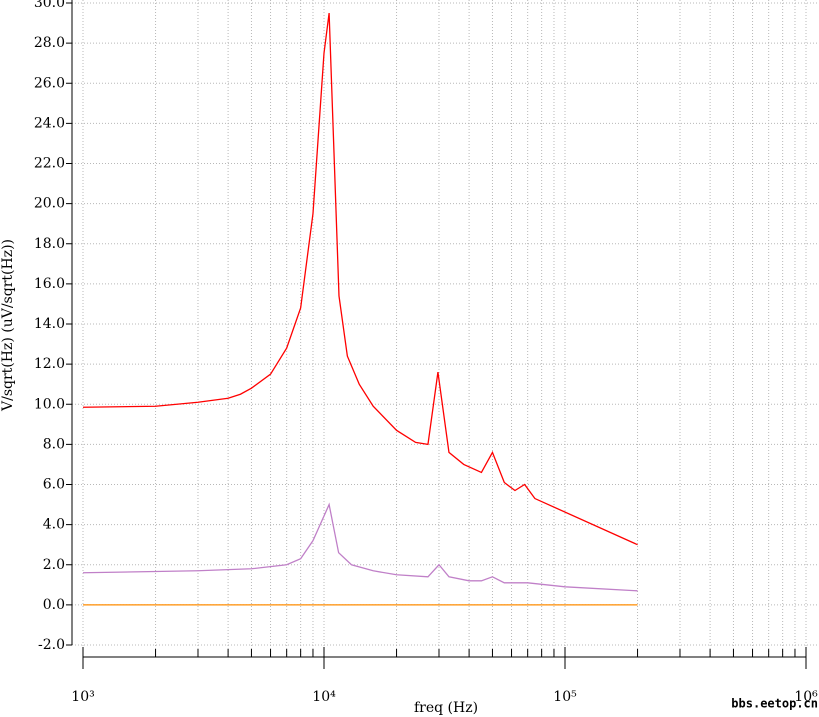 Image resolution: width=819 pixels, height=717 pixels. Describe the element at coordinates (806, 697) in the screenshot. I see `x-tick-label: 10⁶` at that location.